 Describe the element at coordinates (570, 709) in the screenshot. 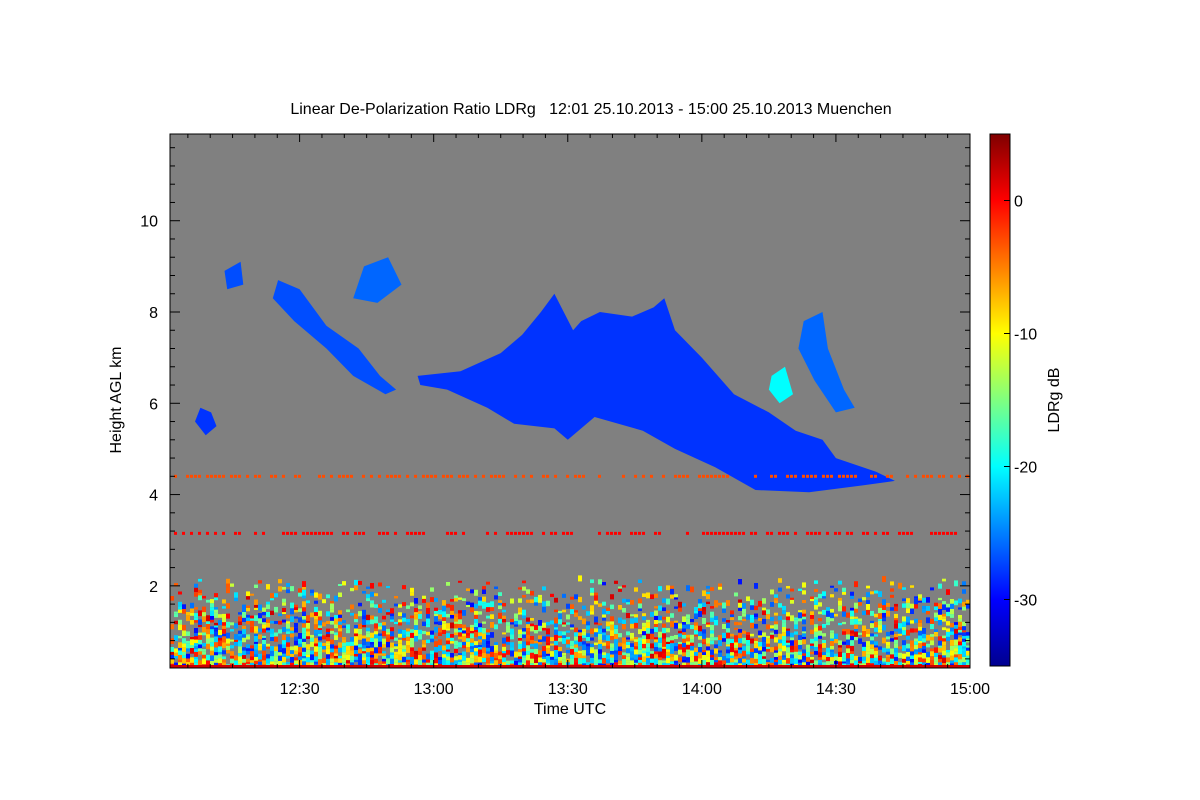

I see `x-axis-label: Time UTC` at that location.